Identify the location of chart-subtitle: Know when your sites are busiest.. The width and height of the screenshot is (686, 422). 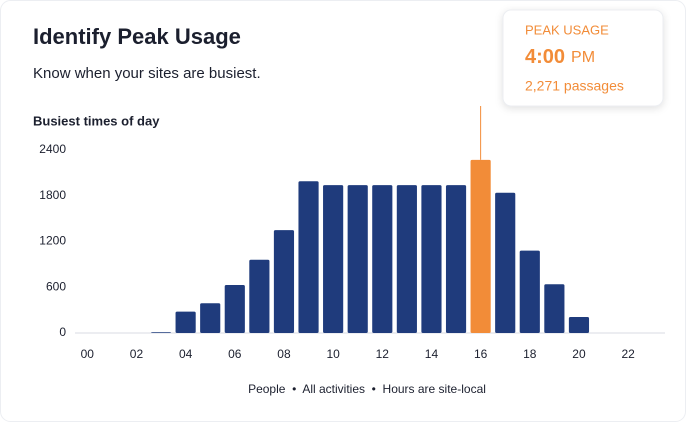
(147, 73).